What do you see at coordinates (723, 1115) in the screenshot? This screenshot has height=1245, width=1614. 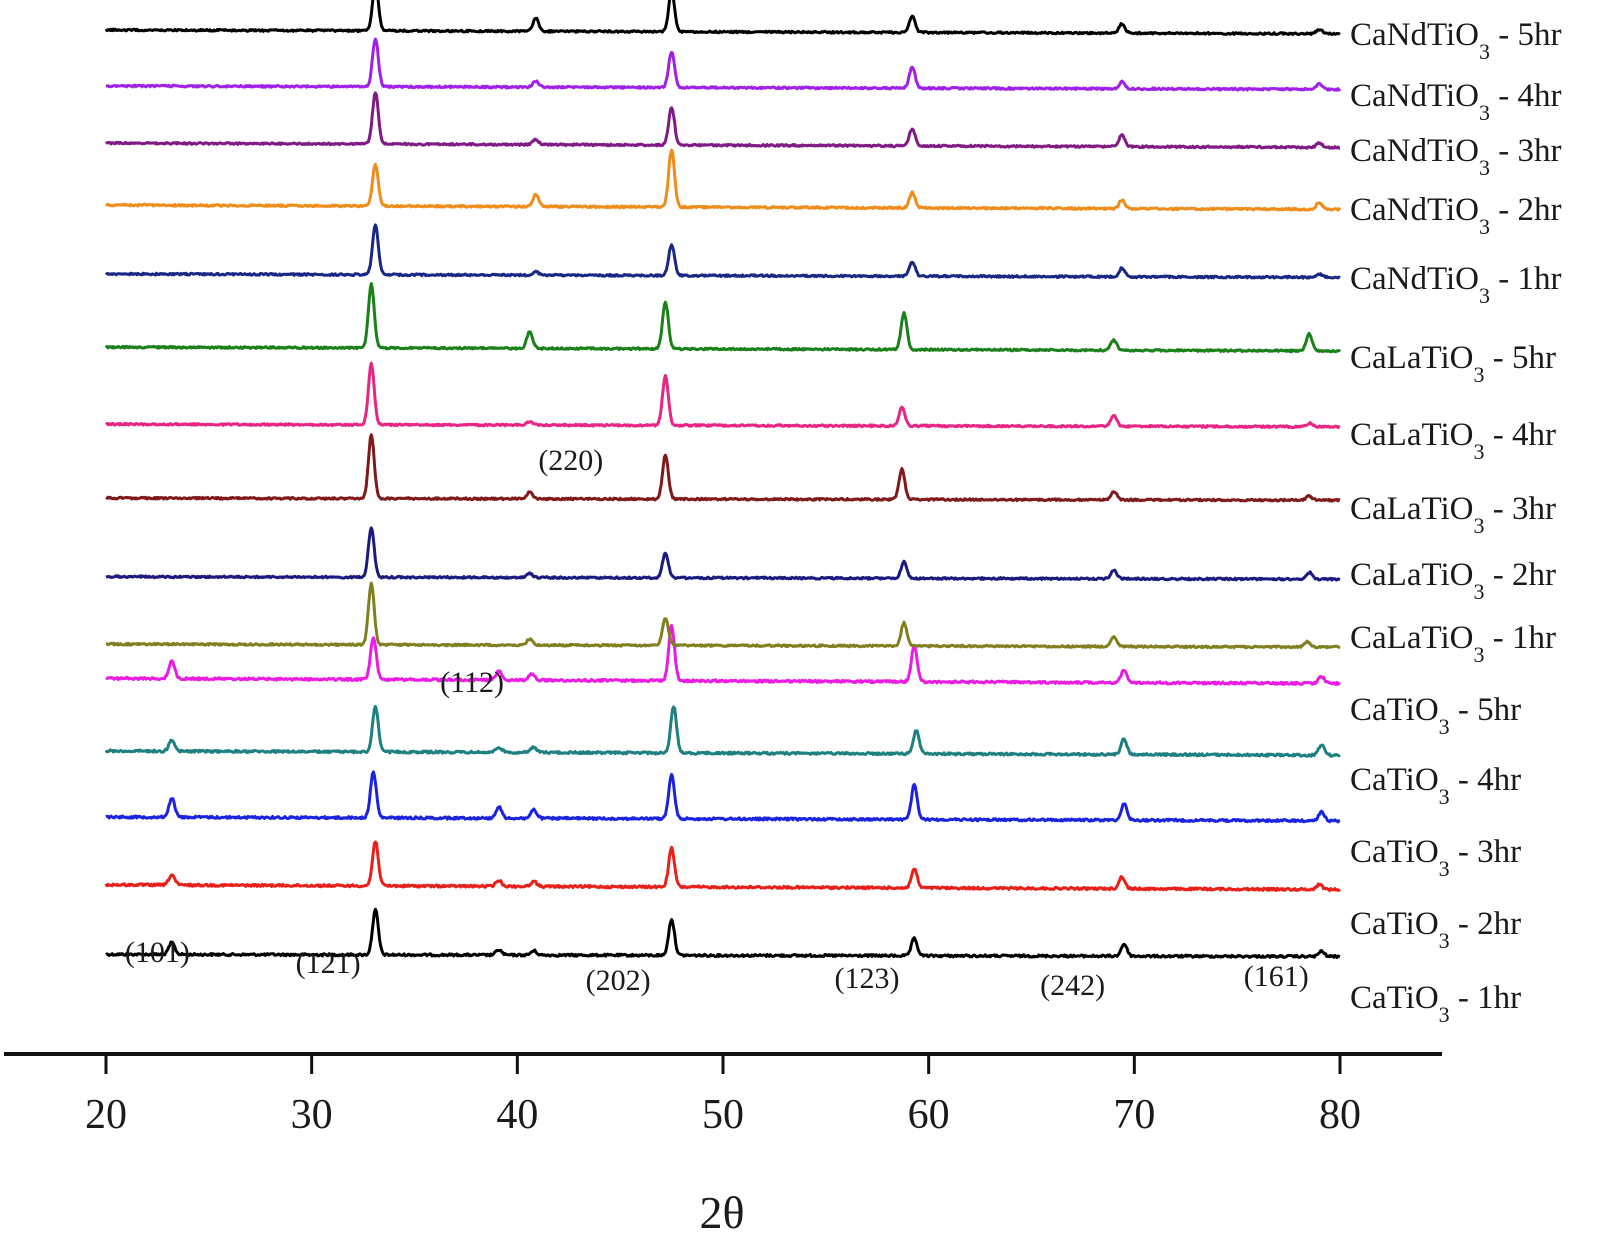 I see `x-tick-label-50: 50` at bounding box center [723, 1115].